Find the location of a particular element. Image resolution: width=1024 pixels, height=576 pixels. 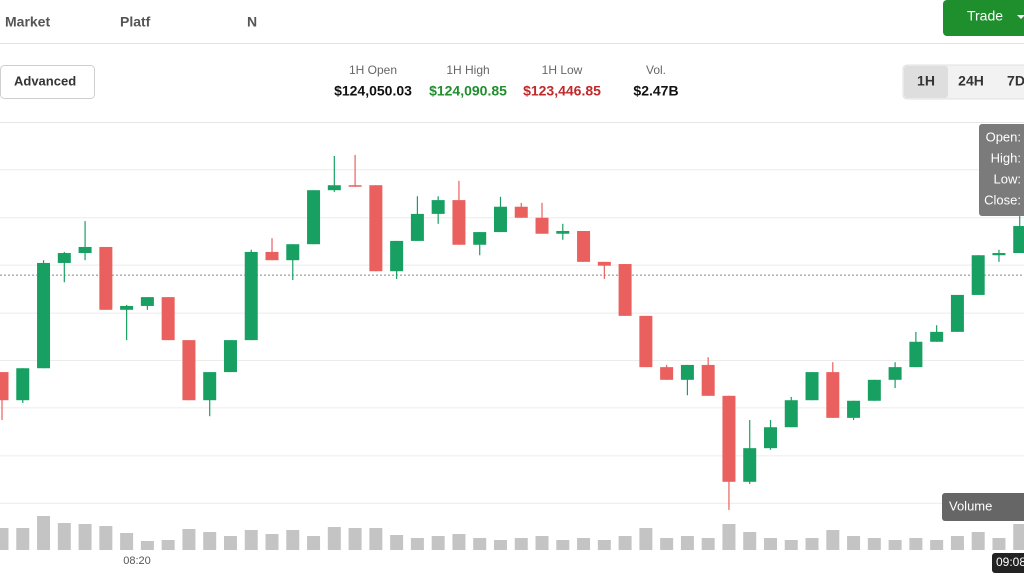

tooltip-label: High: is located at coordinates (1006, 157).